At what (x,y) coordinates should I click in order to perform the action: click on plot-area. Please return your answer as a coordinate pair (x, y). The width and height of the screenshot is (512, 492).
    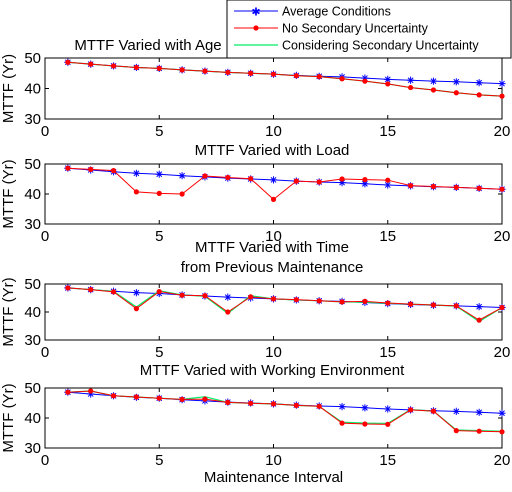
    Looking at the image, I should click on (273, 88).